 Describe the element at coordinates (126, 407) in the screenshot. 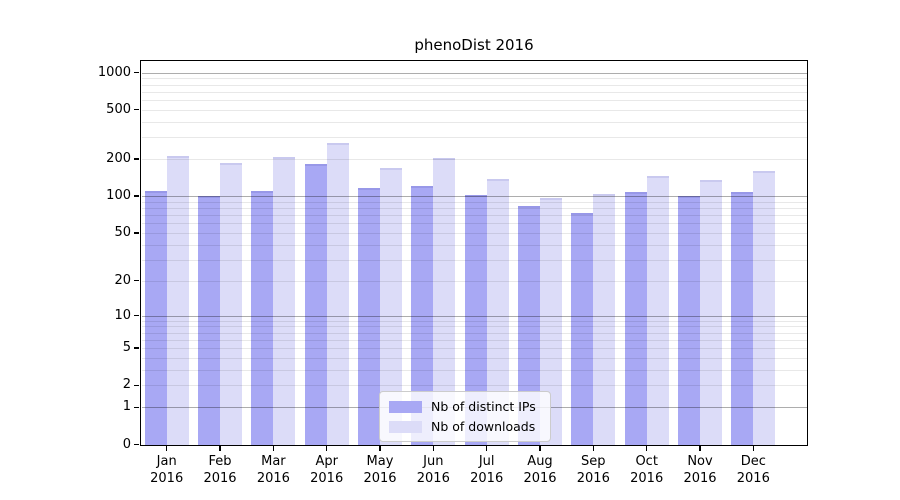

I see `y-tick-label: 1` at that location.